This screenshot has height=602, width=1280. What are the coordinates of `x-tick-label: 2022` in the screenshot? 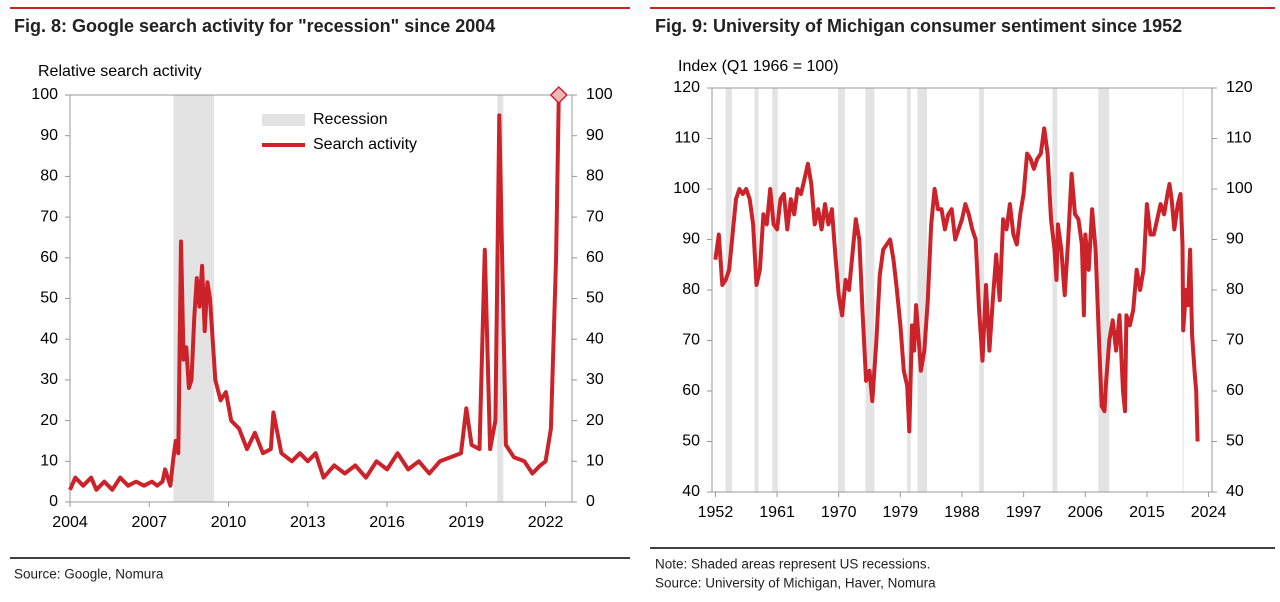 It's located at (546, 522).